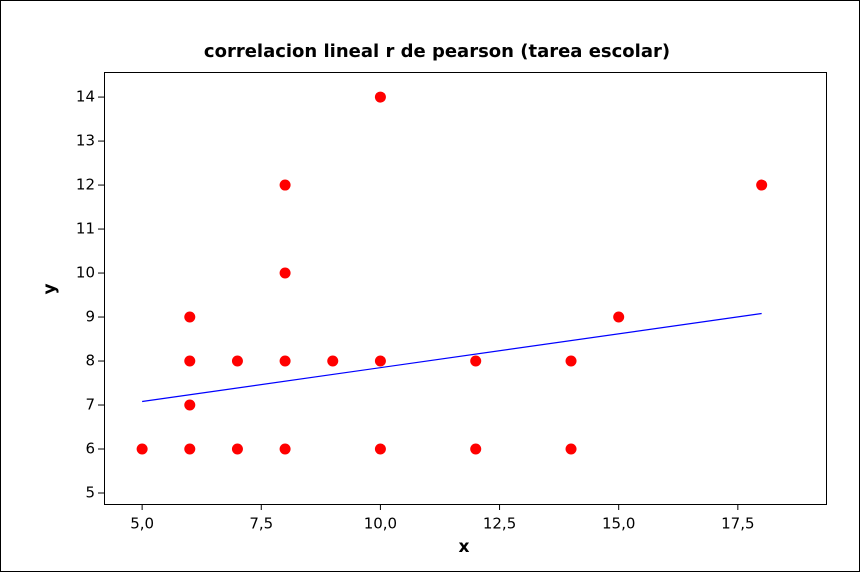  Describe the element at coordinates (90, 449) in the screenshot. I see `y-tick-label: 6` at that location.